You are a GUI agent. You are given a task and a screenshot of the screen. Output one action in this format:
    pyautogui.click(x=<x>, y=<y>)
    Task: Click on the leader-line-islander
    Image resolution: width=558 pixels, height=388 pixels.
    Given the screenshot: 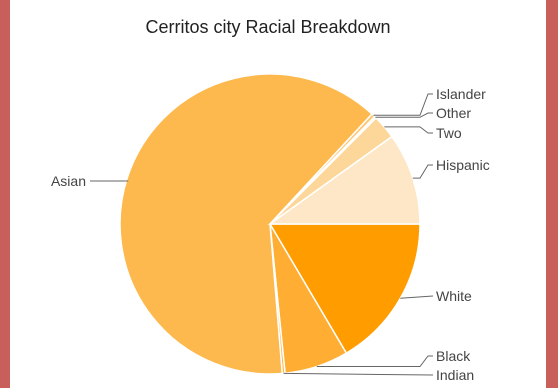 What is the action you would take?
    pyautogui.click(x=403, y=104)
    